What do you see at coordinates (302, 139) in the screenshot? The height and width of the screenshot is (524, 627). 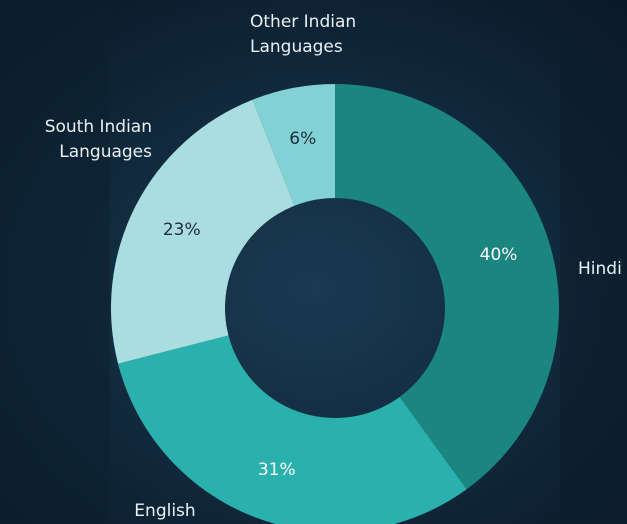 I see `value-label: 6%` at bounding box center [302, 139].